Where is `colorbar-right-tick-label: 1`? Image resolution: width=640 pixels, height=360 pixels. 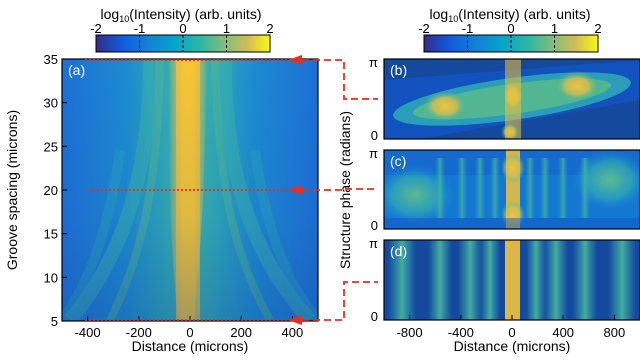
colorbar-right-tick-label: 1 is located at coordinates (554, 28).